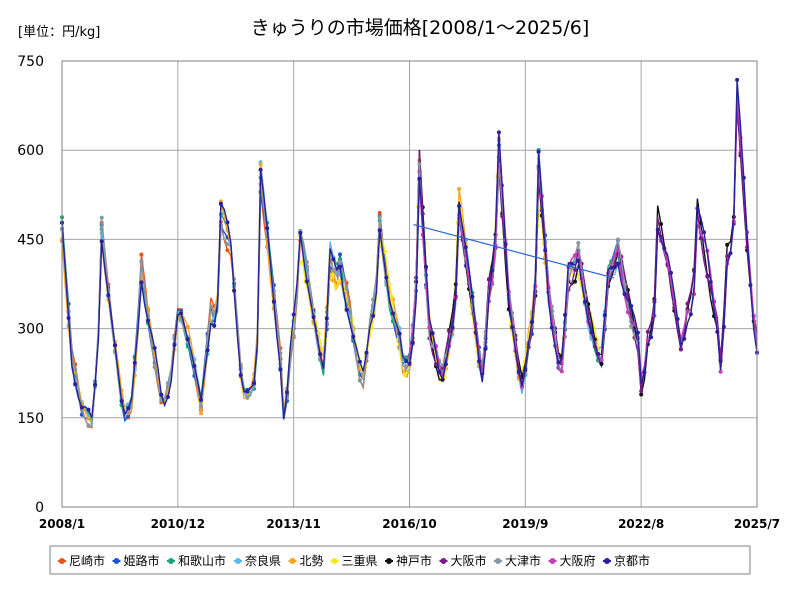 This screenshot has height=600, width=800. What do you see at coordinates (525, 524) in the screenshot?
I see `x-tick-label: 2019/9` at bounding box center [525, 524].